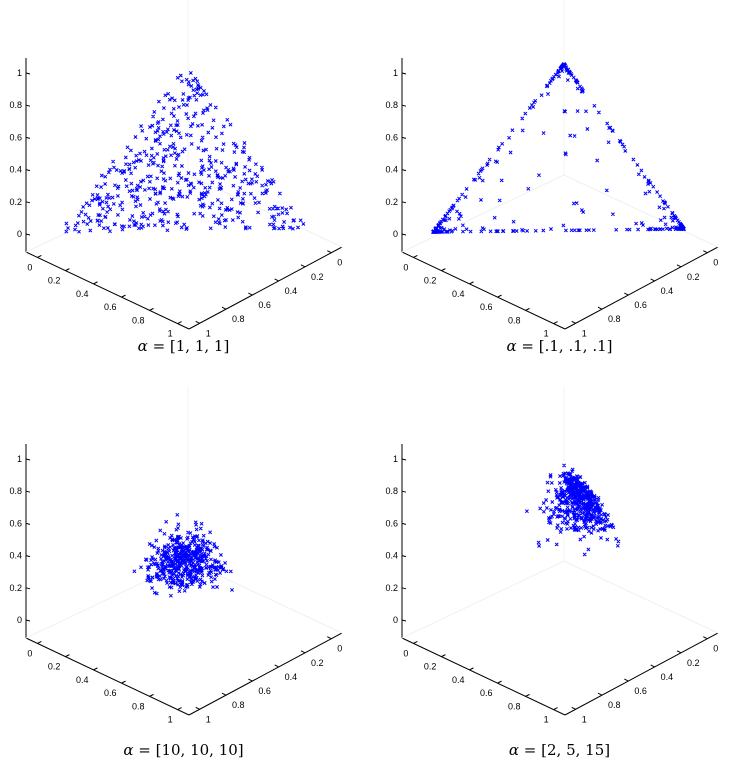 This screenshot has height=776, width=734. What do you see at coordinates (199, 346) in the screenshot?
I see `alpha-value: [1, 1, 1]` at bounding box center [199, 346].